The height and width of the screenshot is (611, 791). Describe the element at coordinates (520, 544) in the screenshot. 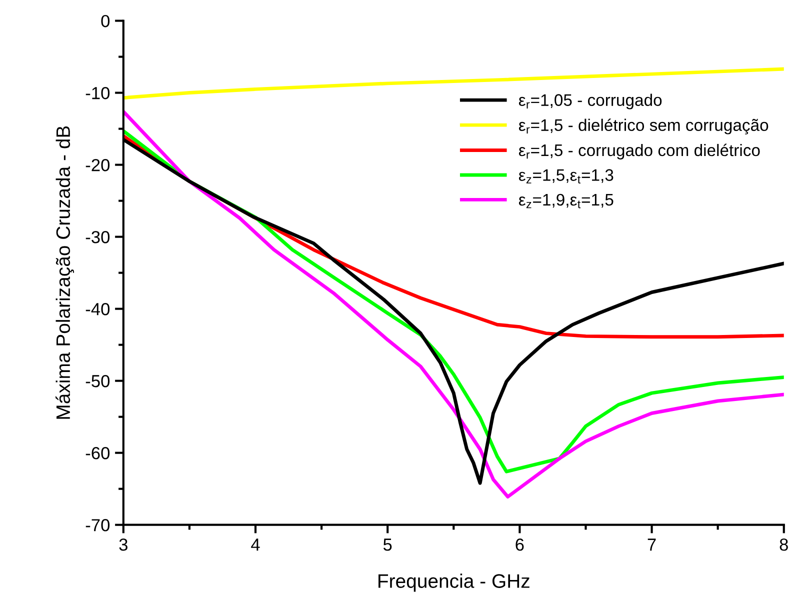

I see `x-tick-label: 6` at that location.